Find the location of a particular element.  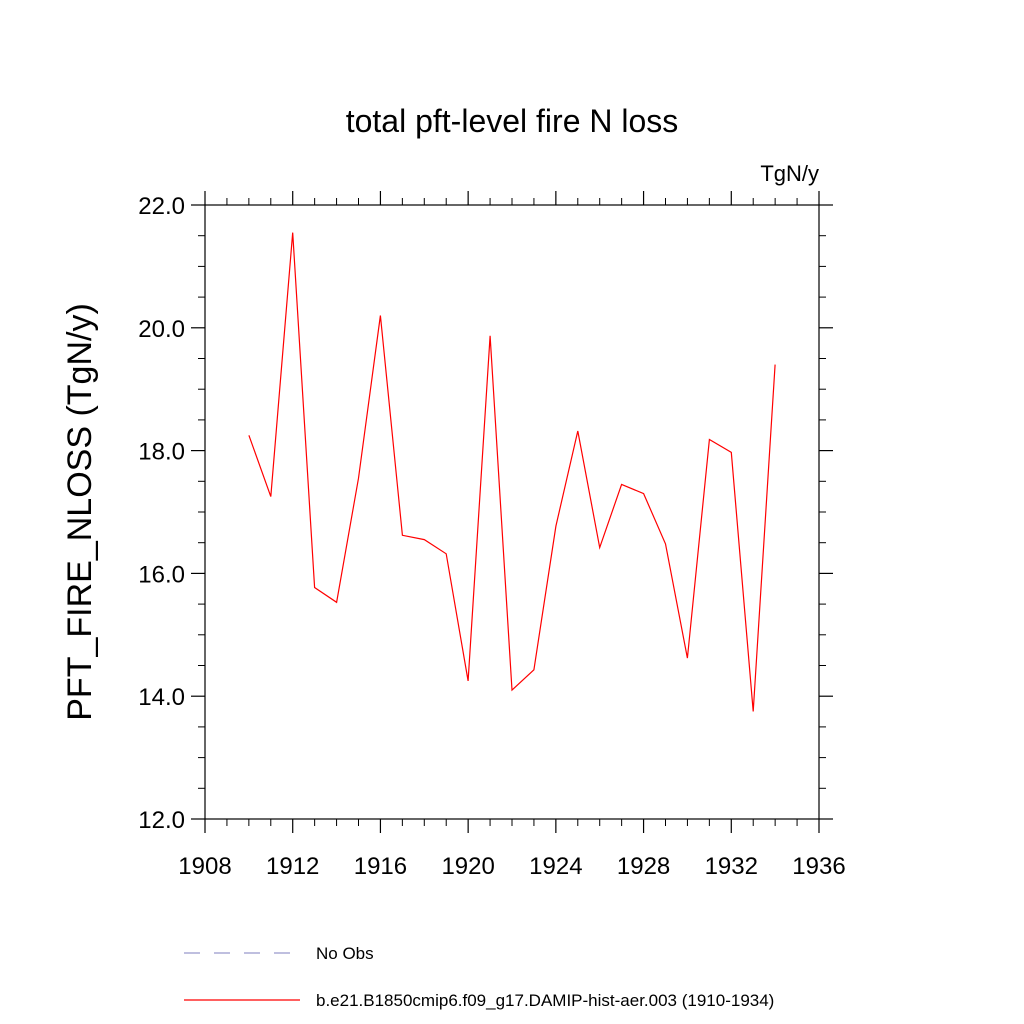

y-tick-label: 18.0 is located at coordinates (161, 452).